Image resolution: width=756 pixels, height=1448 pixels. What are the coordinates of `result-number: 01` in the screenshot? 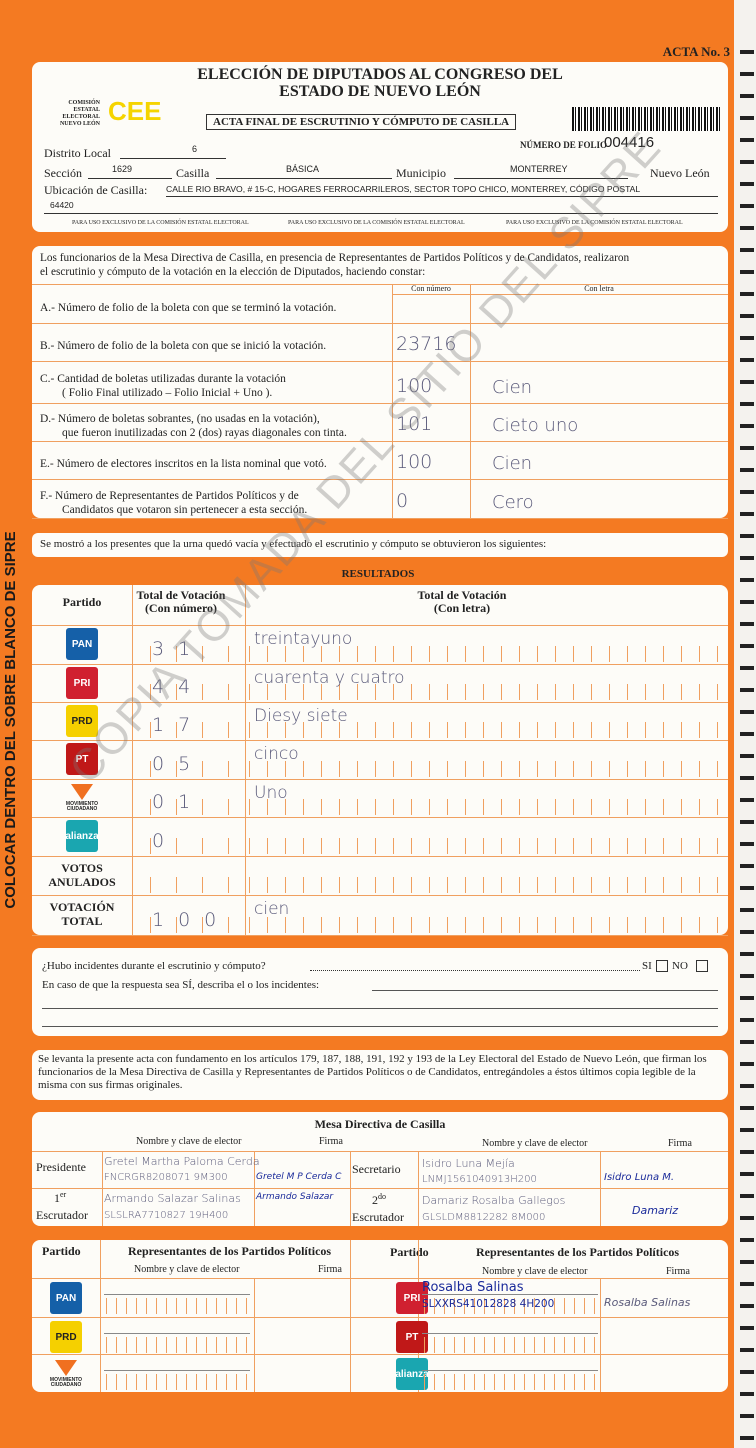 It's located at (178, 802).